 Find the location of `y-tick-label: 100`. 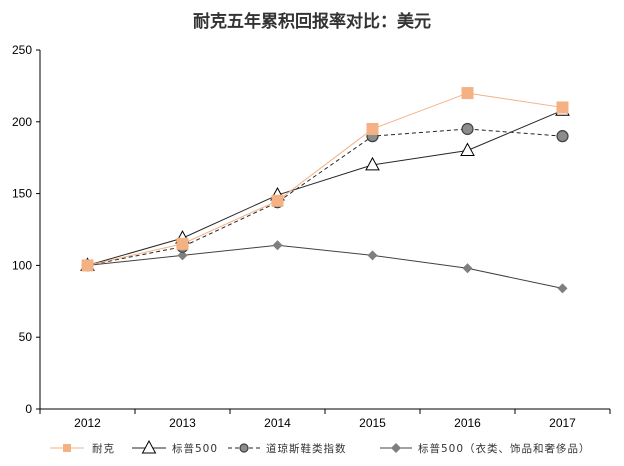

y-tick-label: 100 is located at coordinates (22, 265).